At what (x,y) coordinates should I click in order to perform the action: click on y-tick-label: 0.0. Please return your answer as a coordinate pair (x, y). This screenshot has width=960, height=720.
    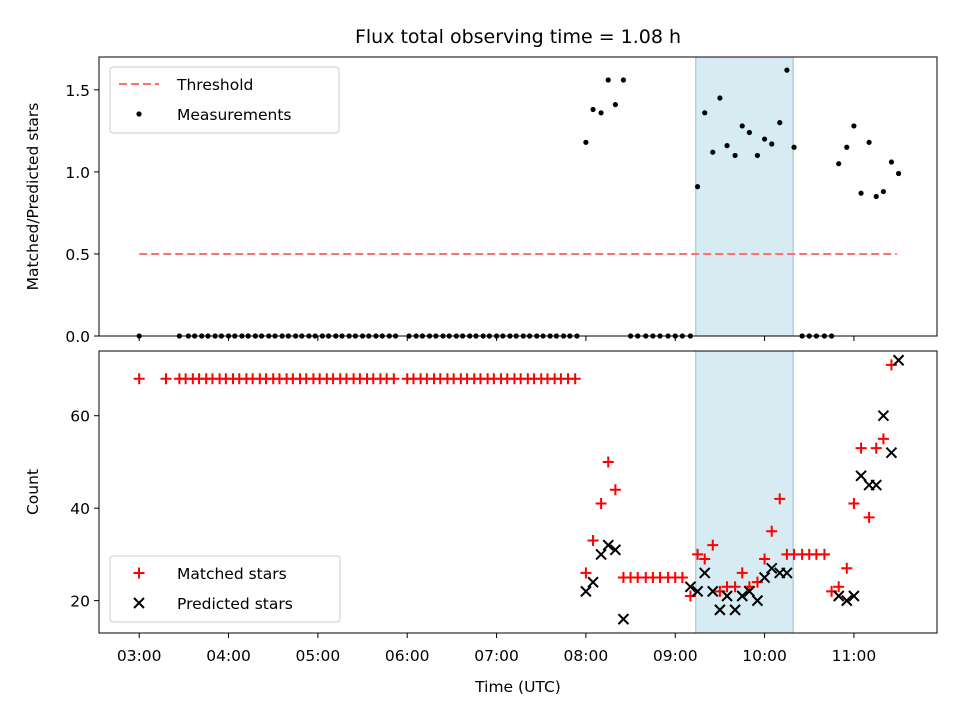
    Looking at the image, I should click on (77, 337).